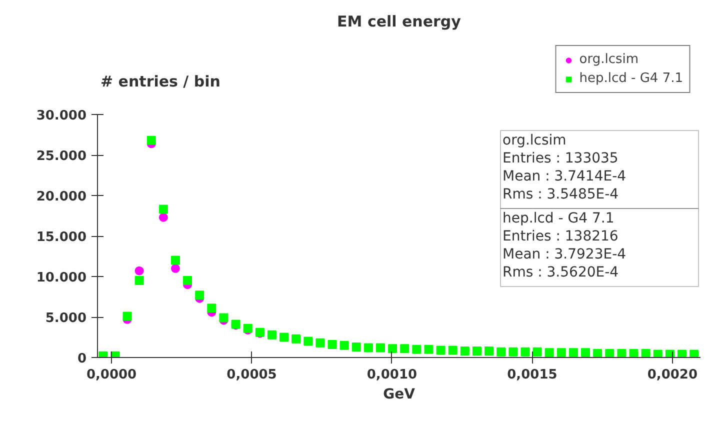 The image size is (709, 429). What do you see at coordinates (111, 375) in the screenshot?
I see `x-tick-label: 0,0000` at bounding box center [111, 375].